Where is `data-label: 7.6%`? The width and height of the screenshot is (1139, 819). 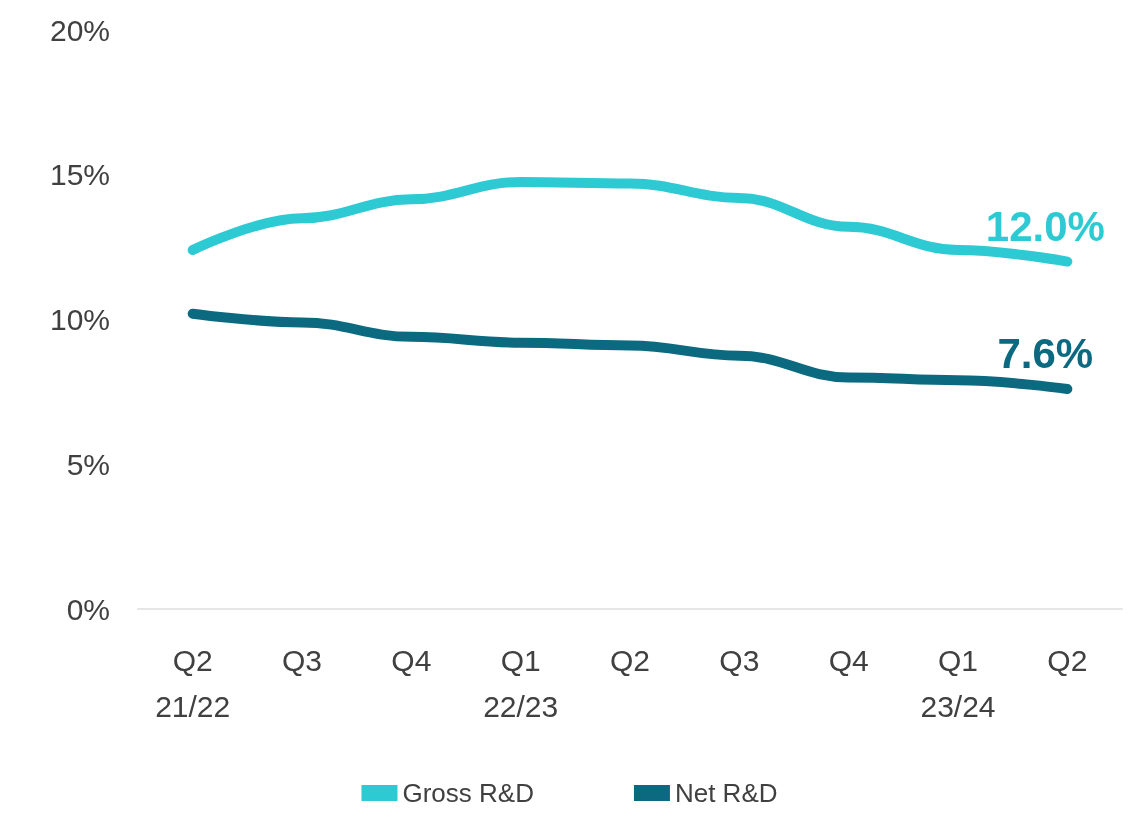 data-label: 7.6% is located at coordinates (1045, 354).